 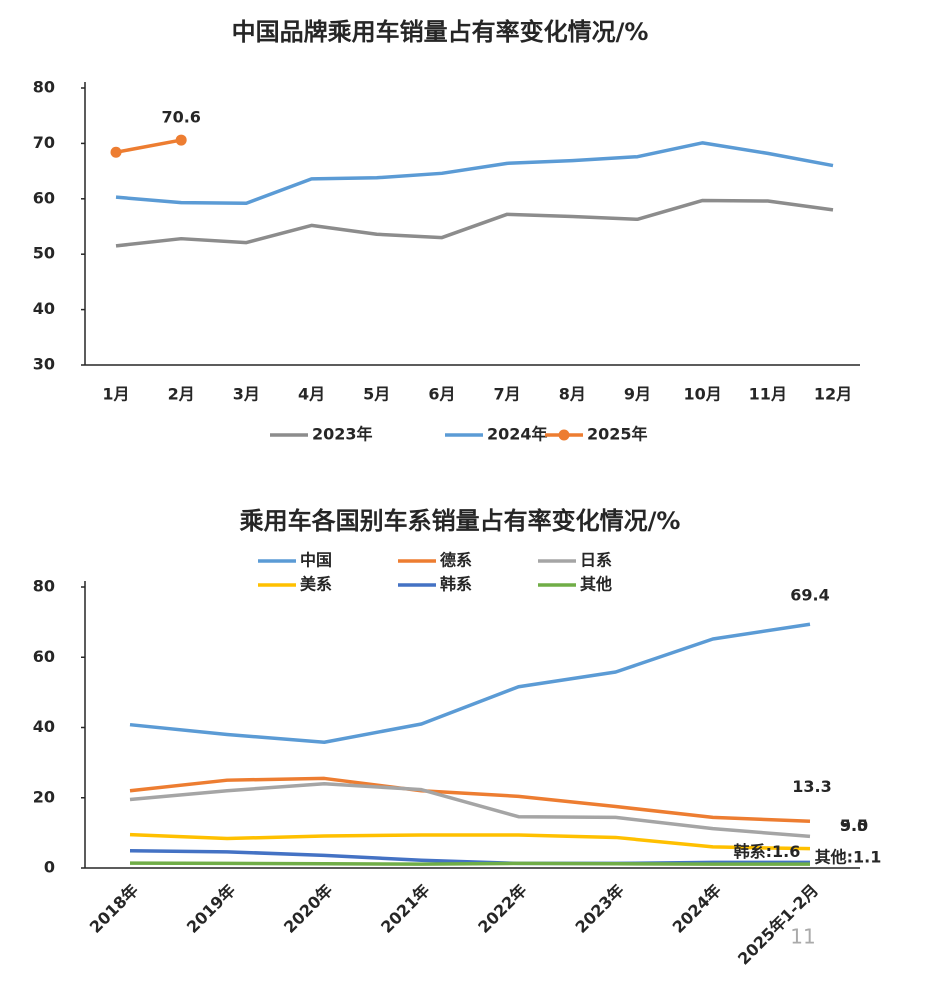 What do you see at coordinates (702, 394) in the screenshot?
I see `x-tick-label: 10月` at bounding box center [702, 394].